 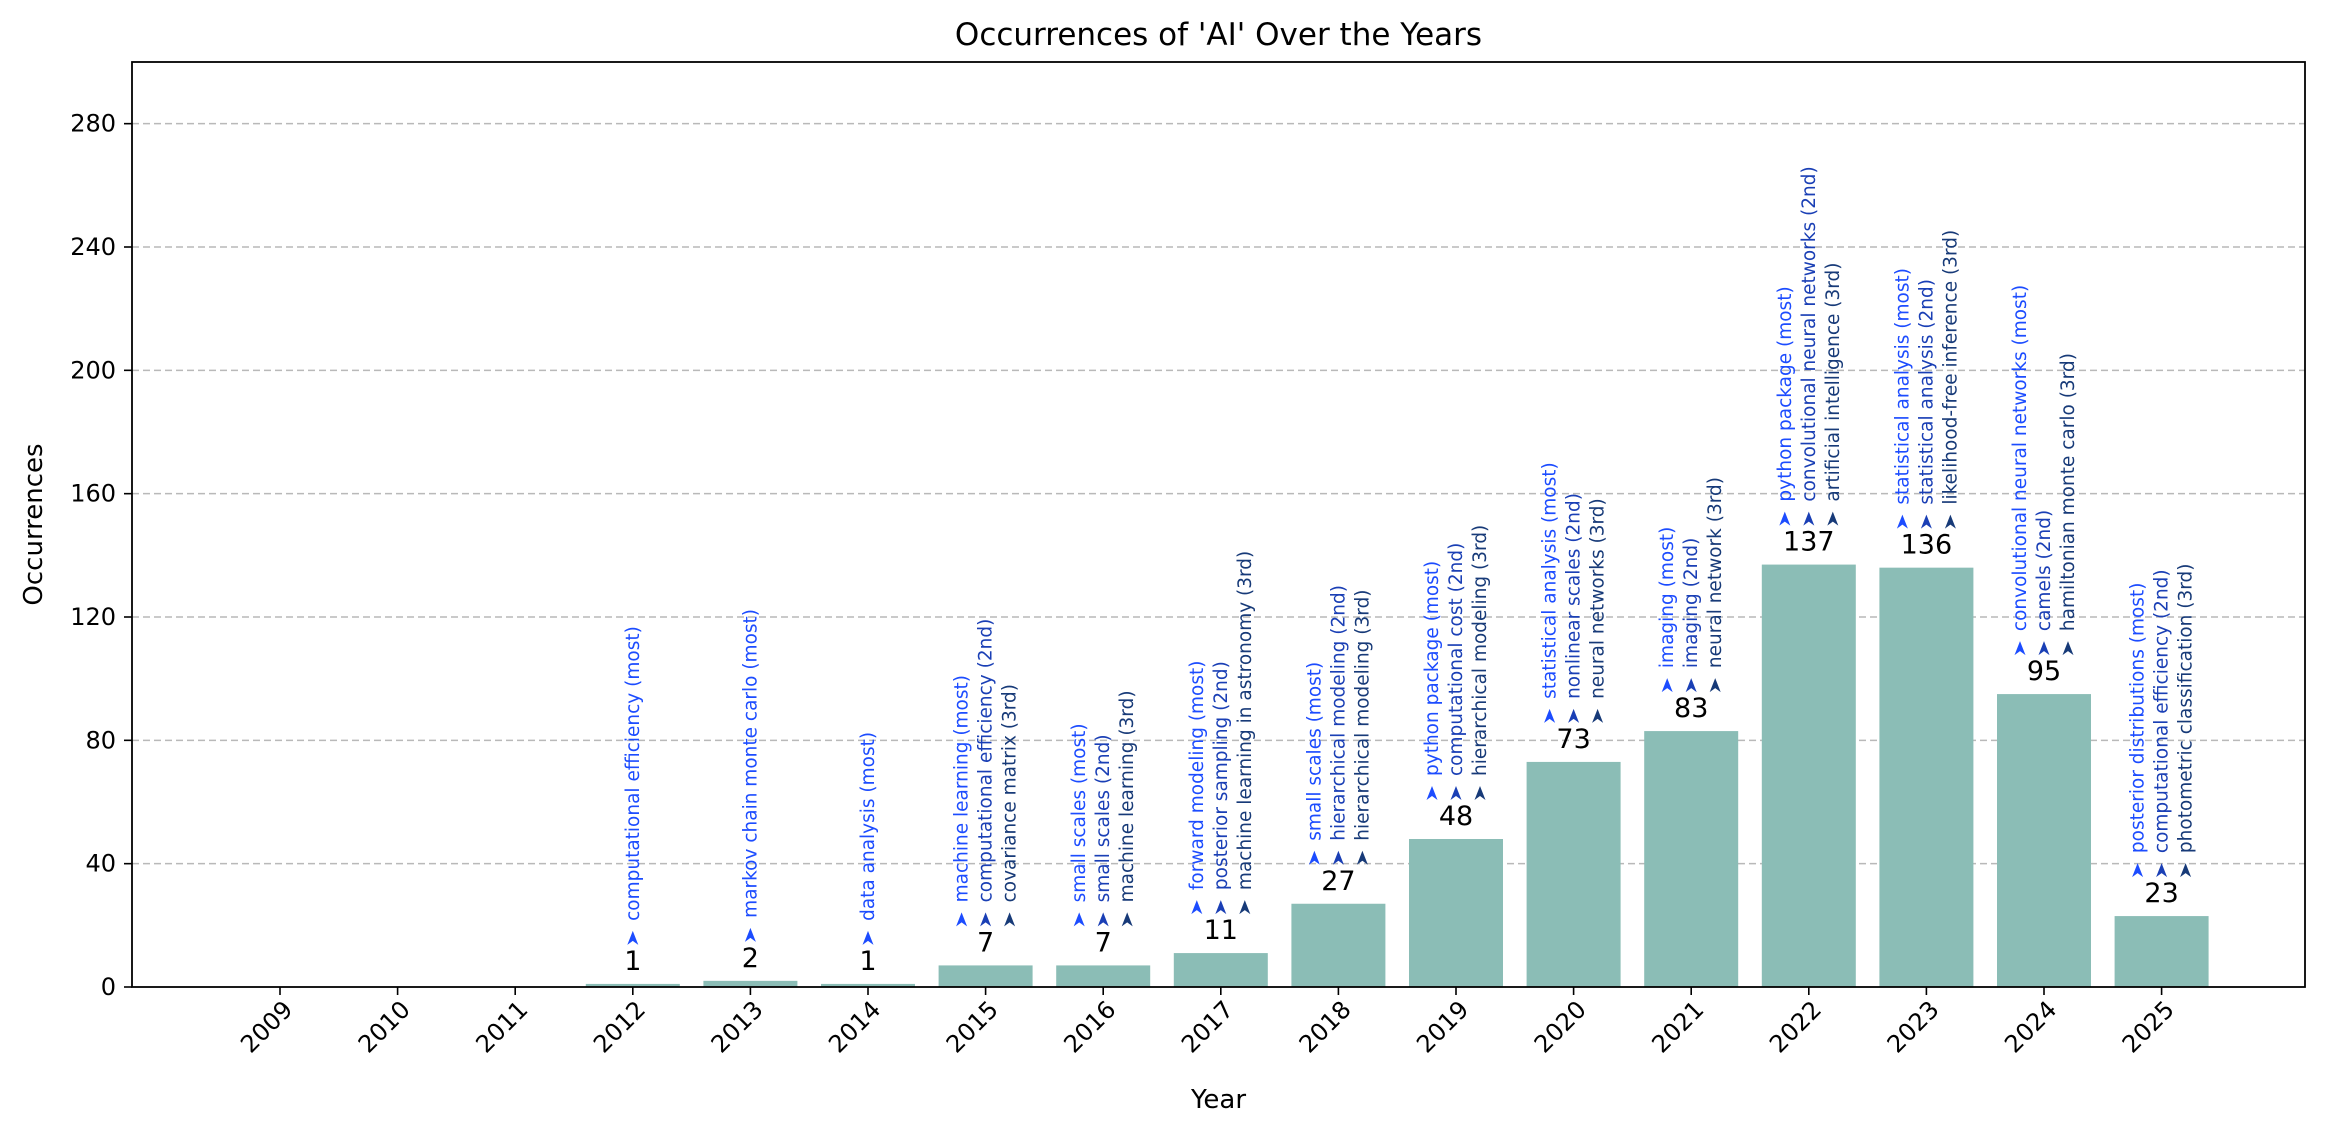 I want to click on keyword-label: machine learning (3rd), so click(x=1127, y=796).